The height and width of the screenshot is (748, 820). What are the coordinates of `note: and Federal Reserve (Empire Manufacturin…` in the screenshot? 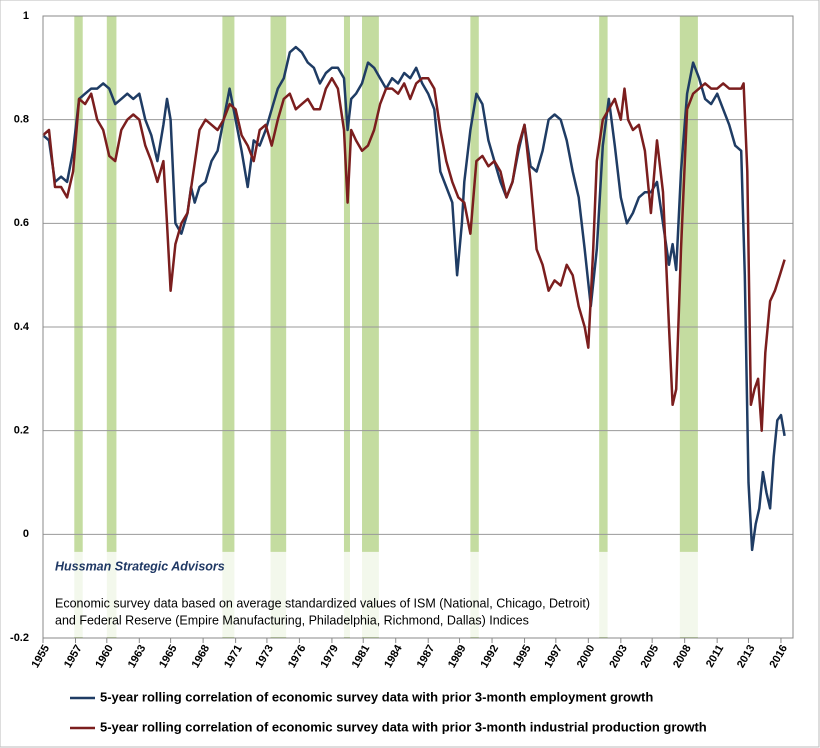 It's located at (292, 620).